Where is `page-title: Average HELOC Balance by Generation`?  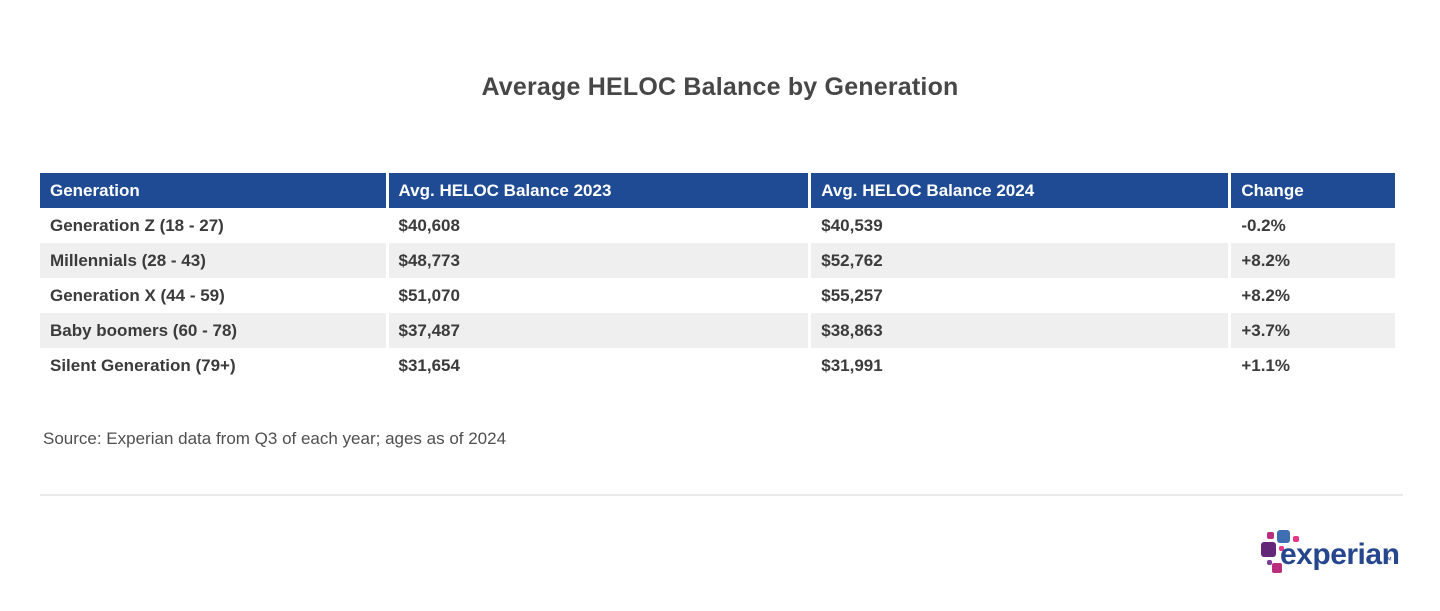
page-title: Average HELOC Balance by Generation is located at coordinates (720, 87).